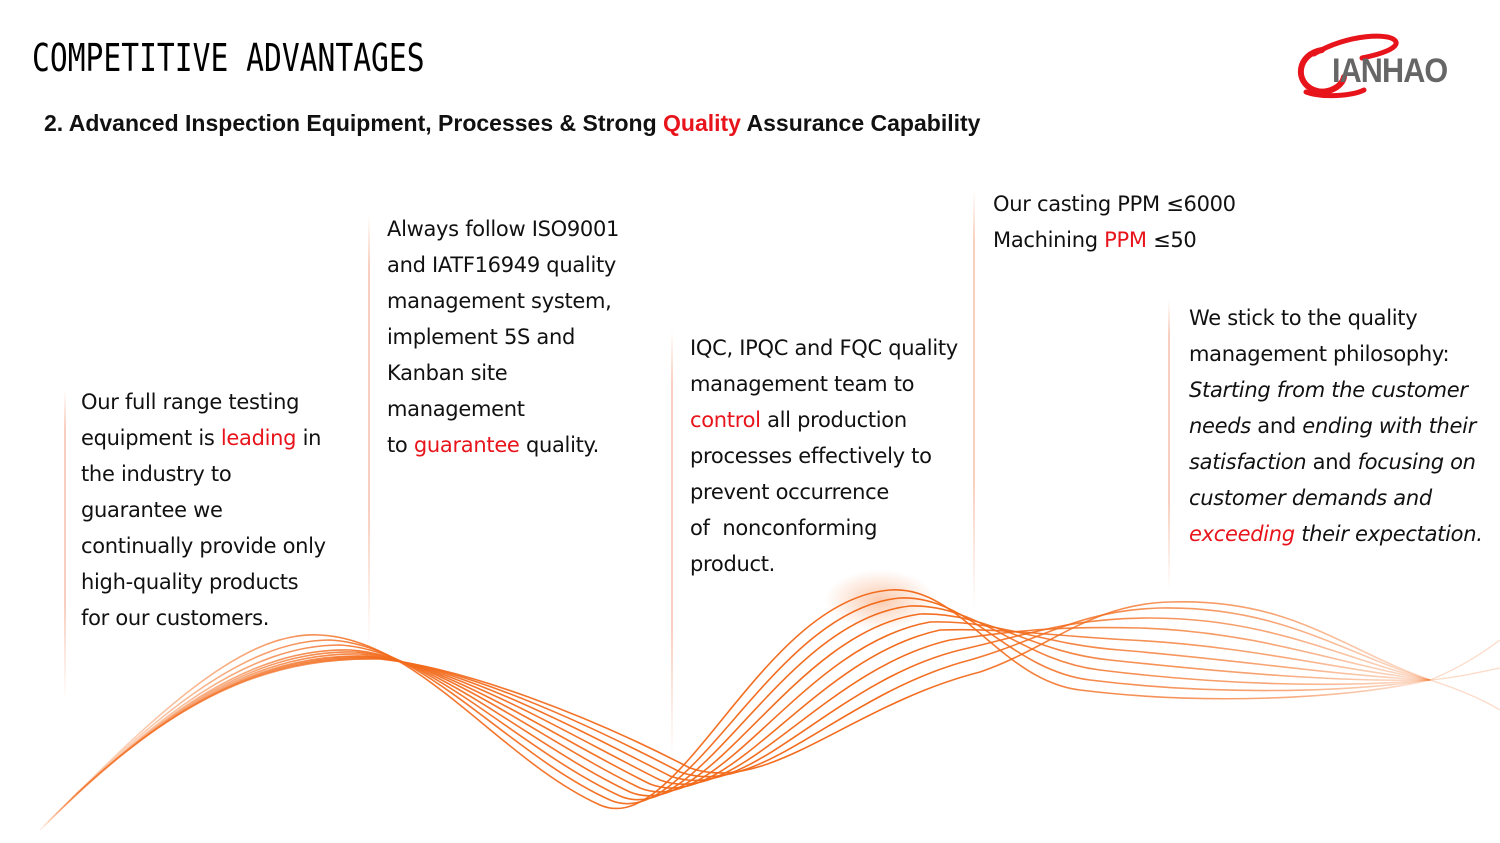  What do you see at coordinates (1095, 240) in the screenshot?
I see `machining-ppm: Machining PPM ≤50` at bounding box center [1095, 240].